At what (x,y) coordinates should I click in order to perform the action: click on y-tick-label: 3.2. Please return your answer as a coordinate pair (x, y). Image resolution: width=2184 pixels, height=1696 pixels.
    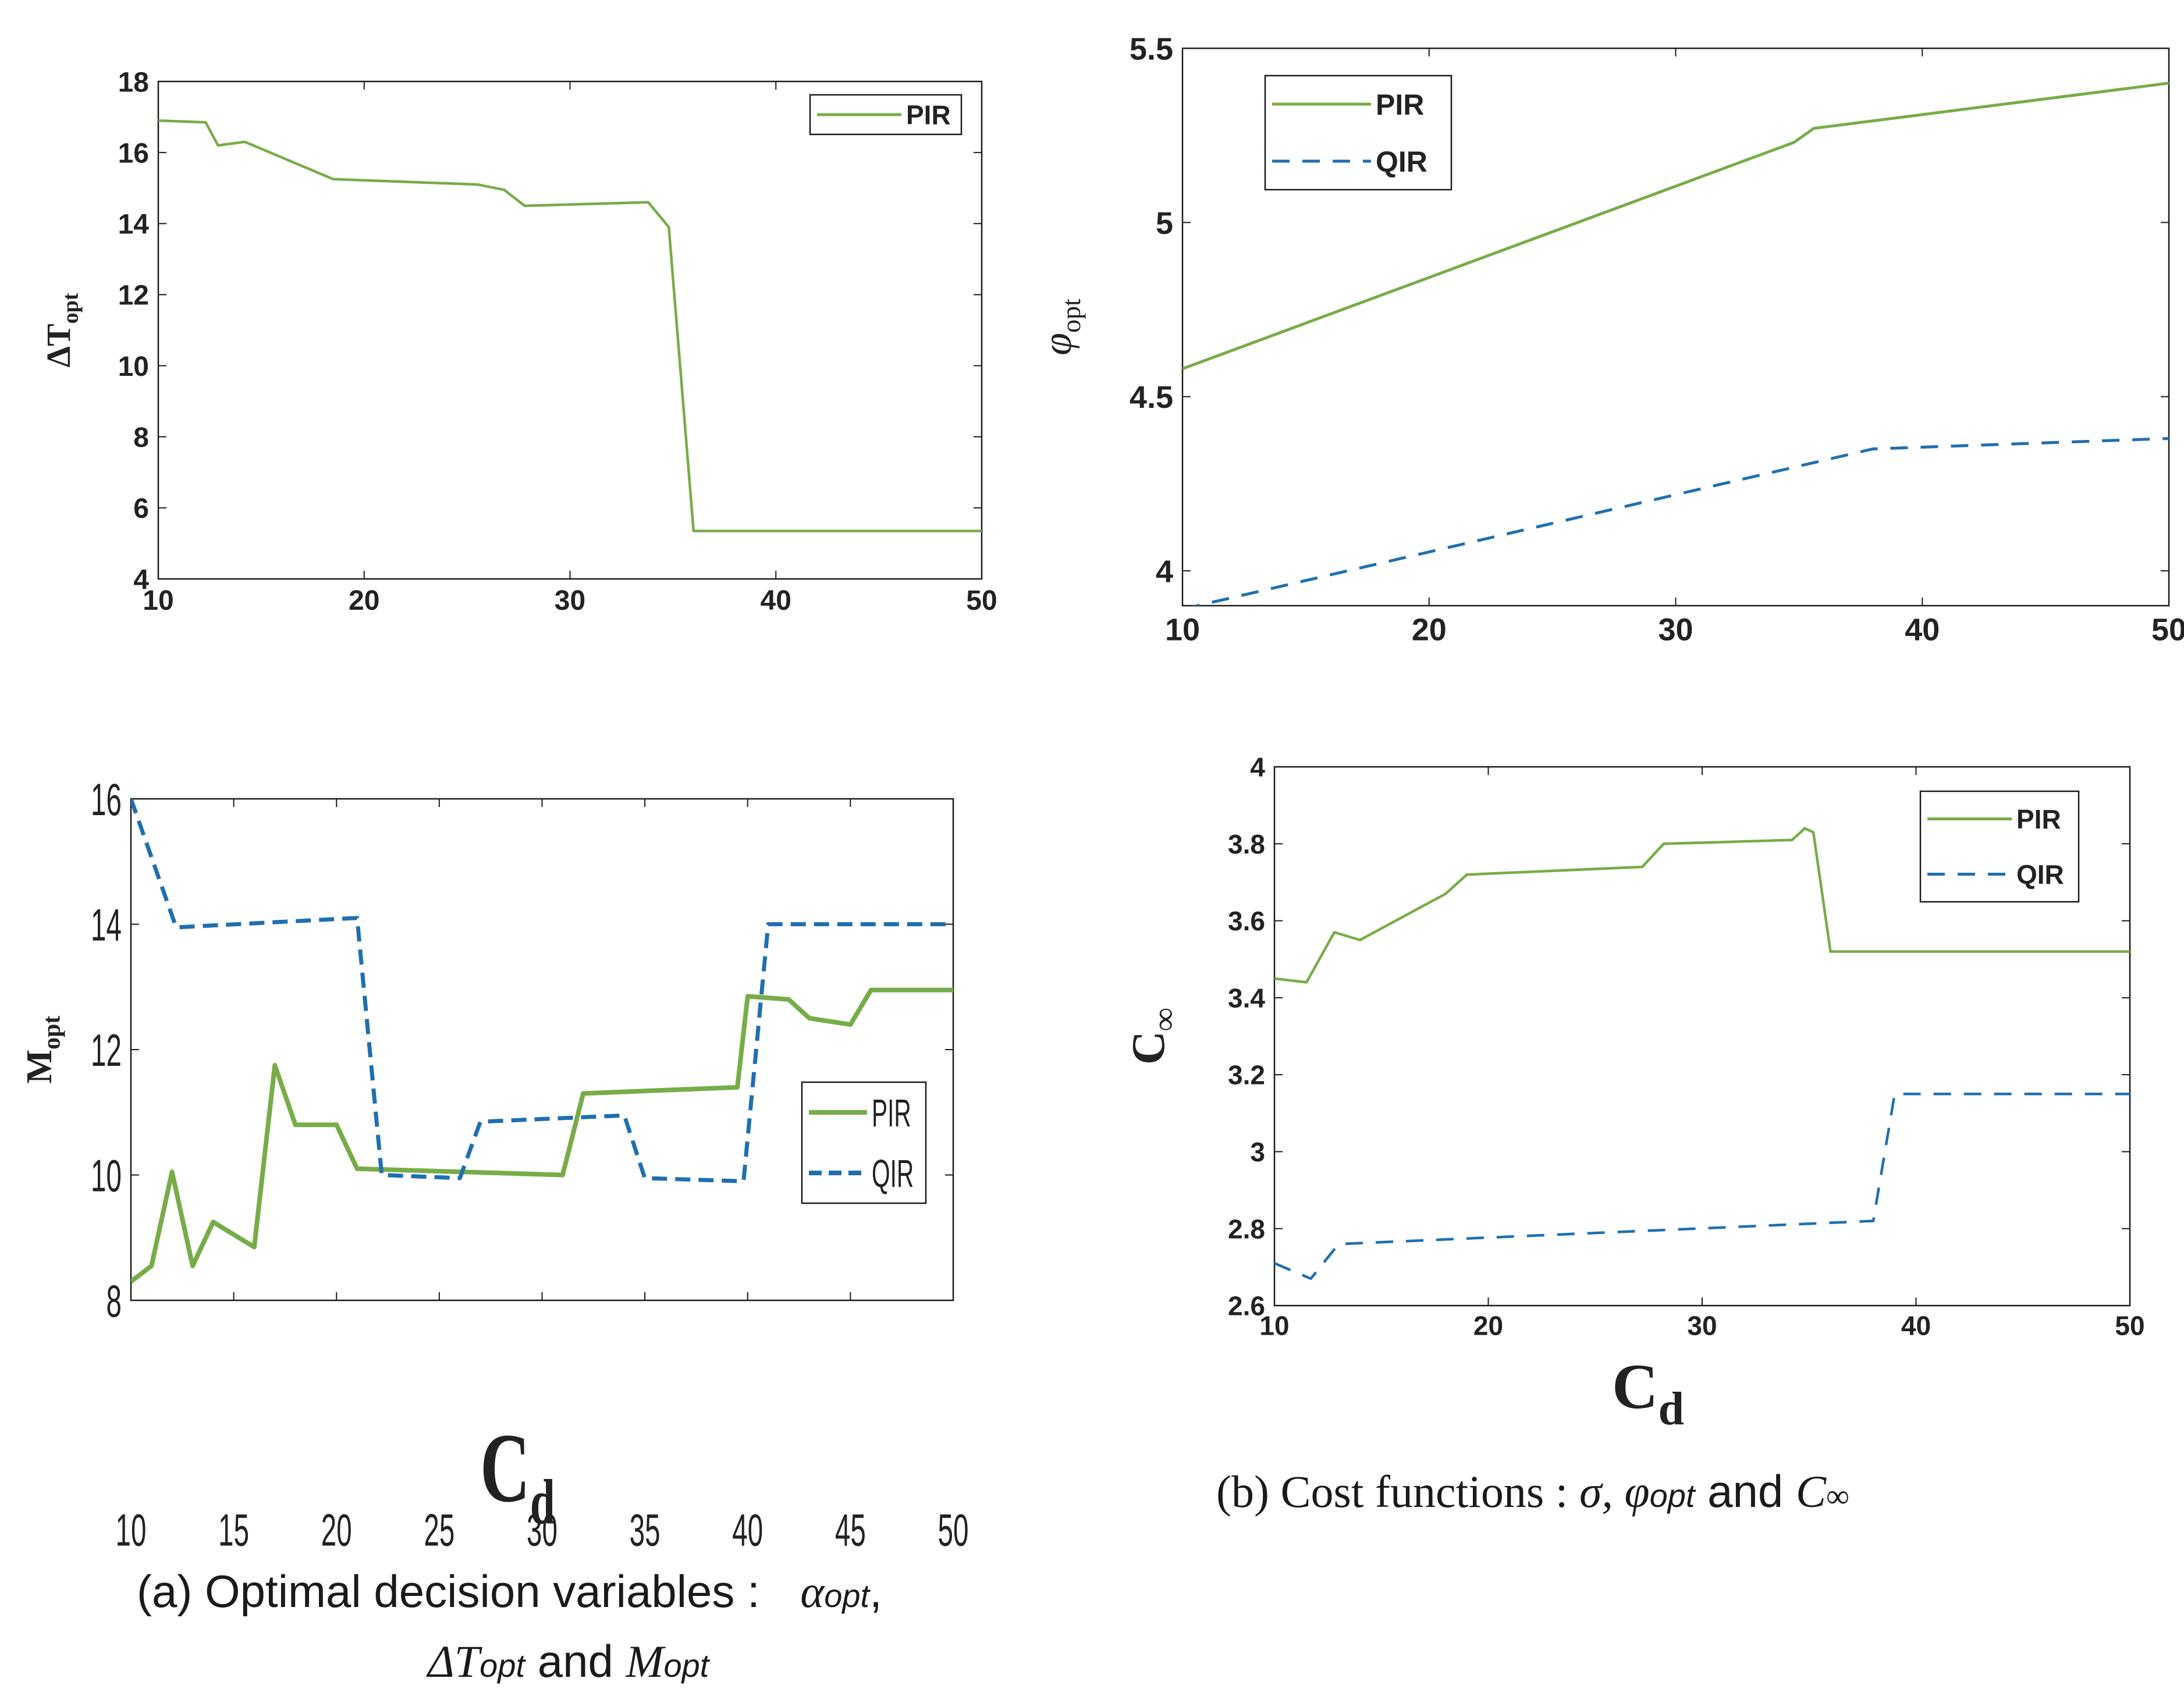
    Looking at the image, I should click on (1246, 1075).